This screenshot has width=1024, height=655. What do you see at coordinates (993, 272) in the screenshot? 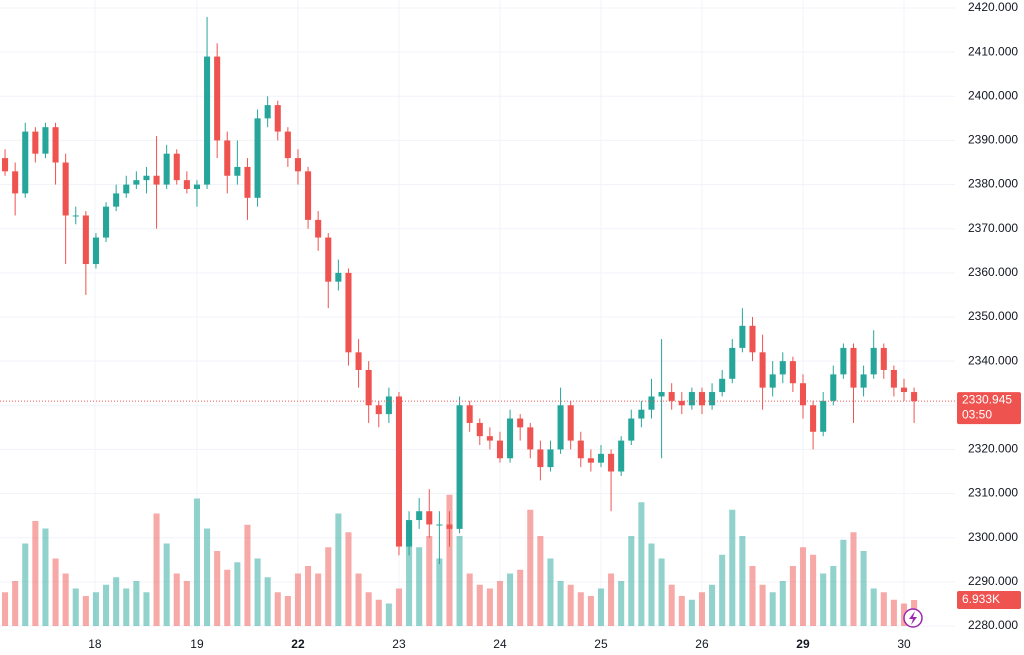
I see `y-tick-label: 2360.000` at bounding box center [993, 272].